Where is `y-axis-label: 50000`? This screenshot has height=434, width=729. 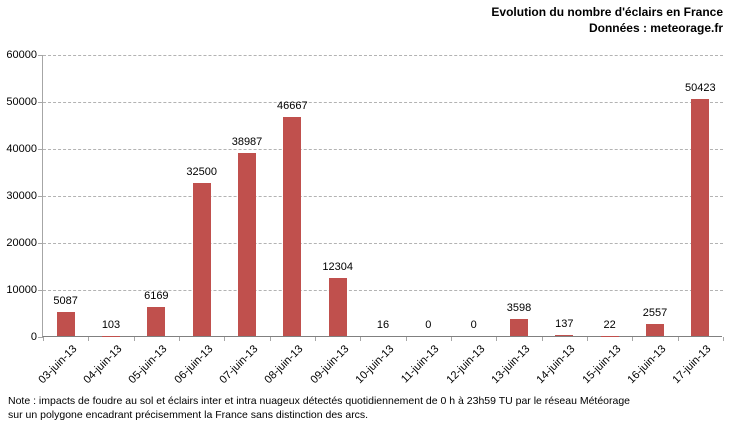 y-axis-label: 50000 is located at coordinates (21, 102).